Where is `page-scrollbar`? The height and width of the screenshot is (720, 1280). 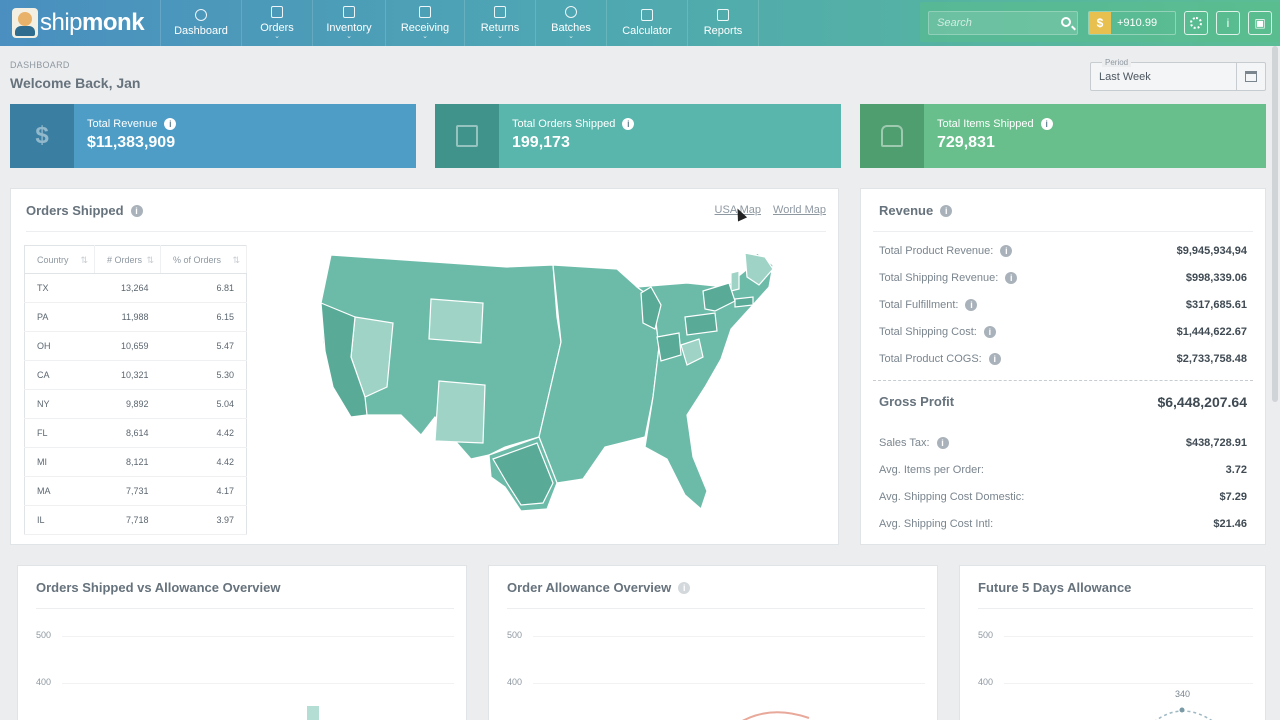
page-scrollbar is located at coordinates (1275, 224).